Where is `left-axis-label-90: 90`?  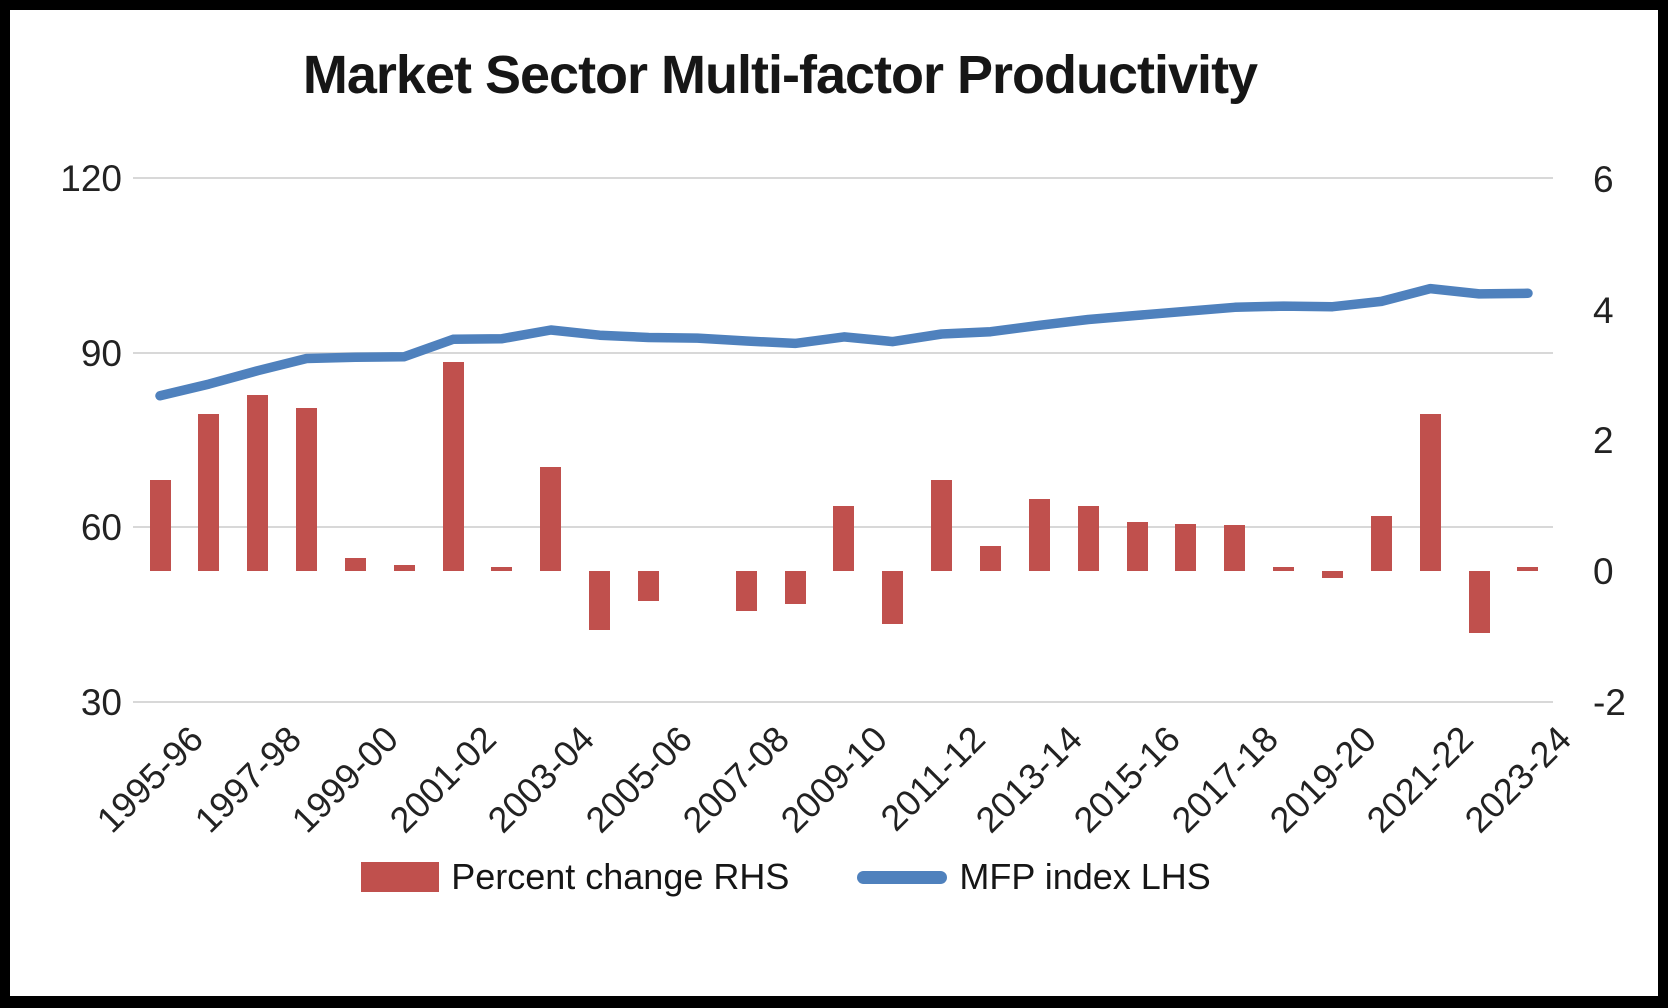 left-axis-label-90: 90 is located at coordinates (101, 353).